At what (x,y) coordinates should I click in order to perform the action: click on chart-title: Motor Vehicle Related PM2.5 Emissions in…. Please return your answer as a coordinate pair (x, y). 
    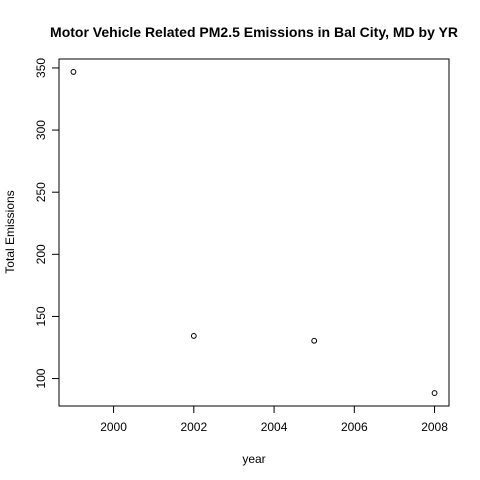
    Looking at the image, I should click on (254, 32).